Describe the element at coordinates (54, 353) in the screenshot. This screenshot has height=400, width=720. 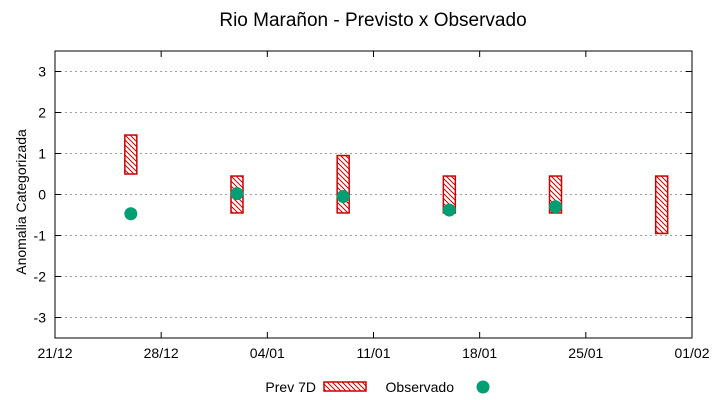
I see `x-tick-label: 21/12` at that location.